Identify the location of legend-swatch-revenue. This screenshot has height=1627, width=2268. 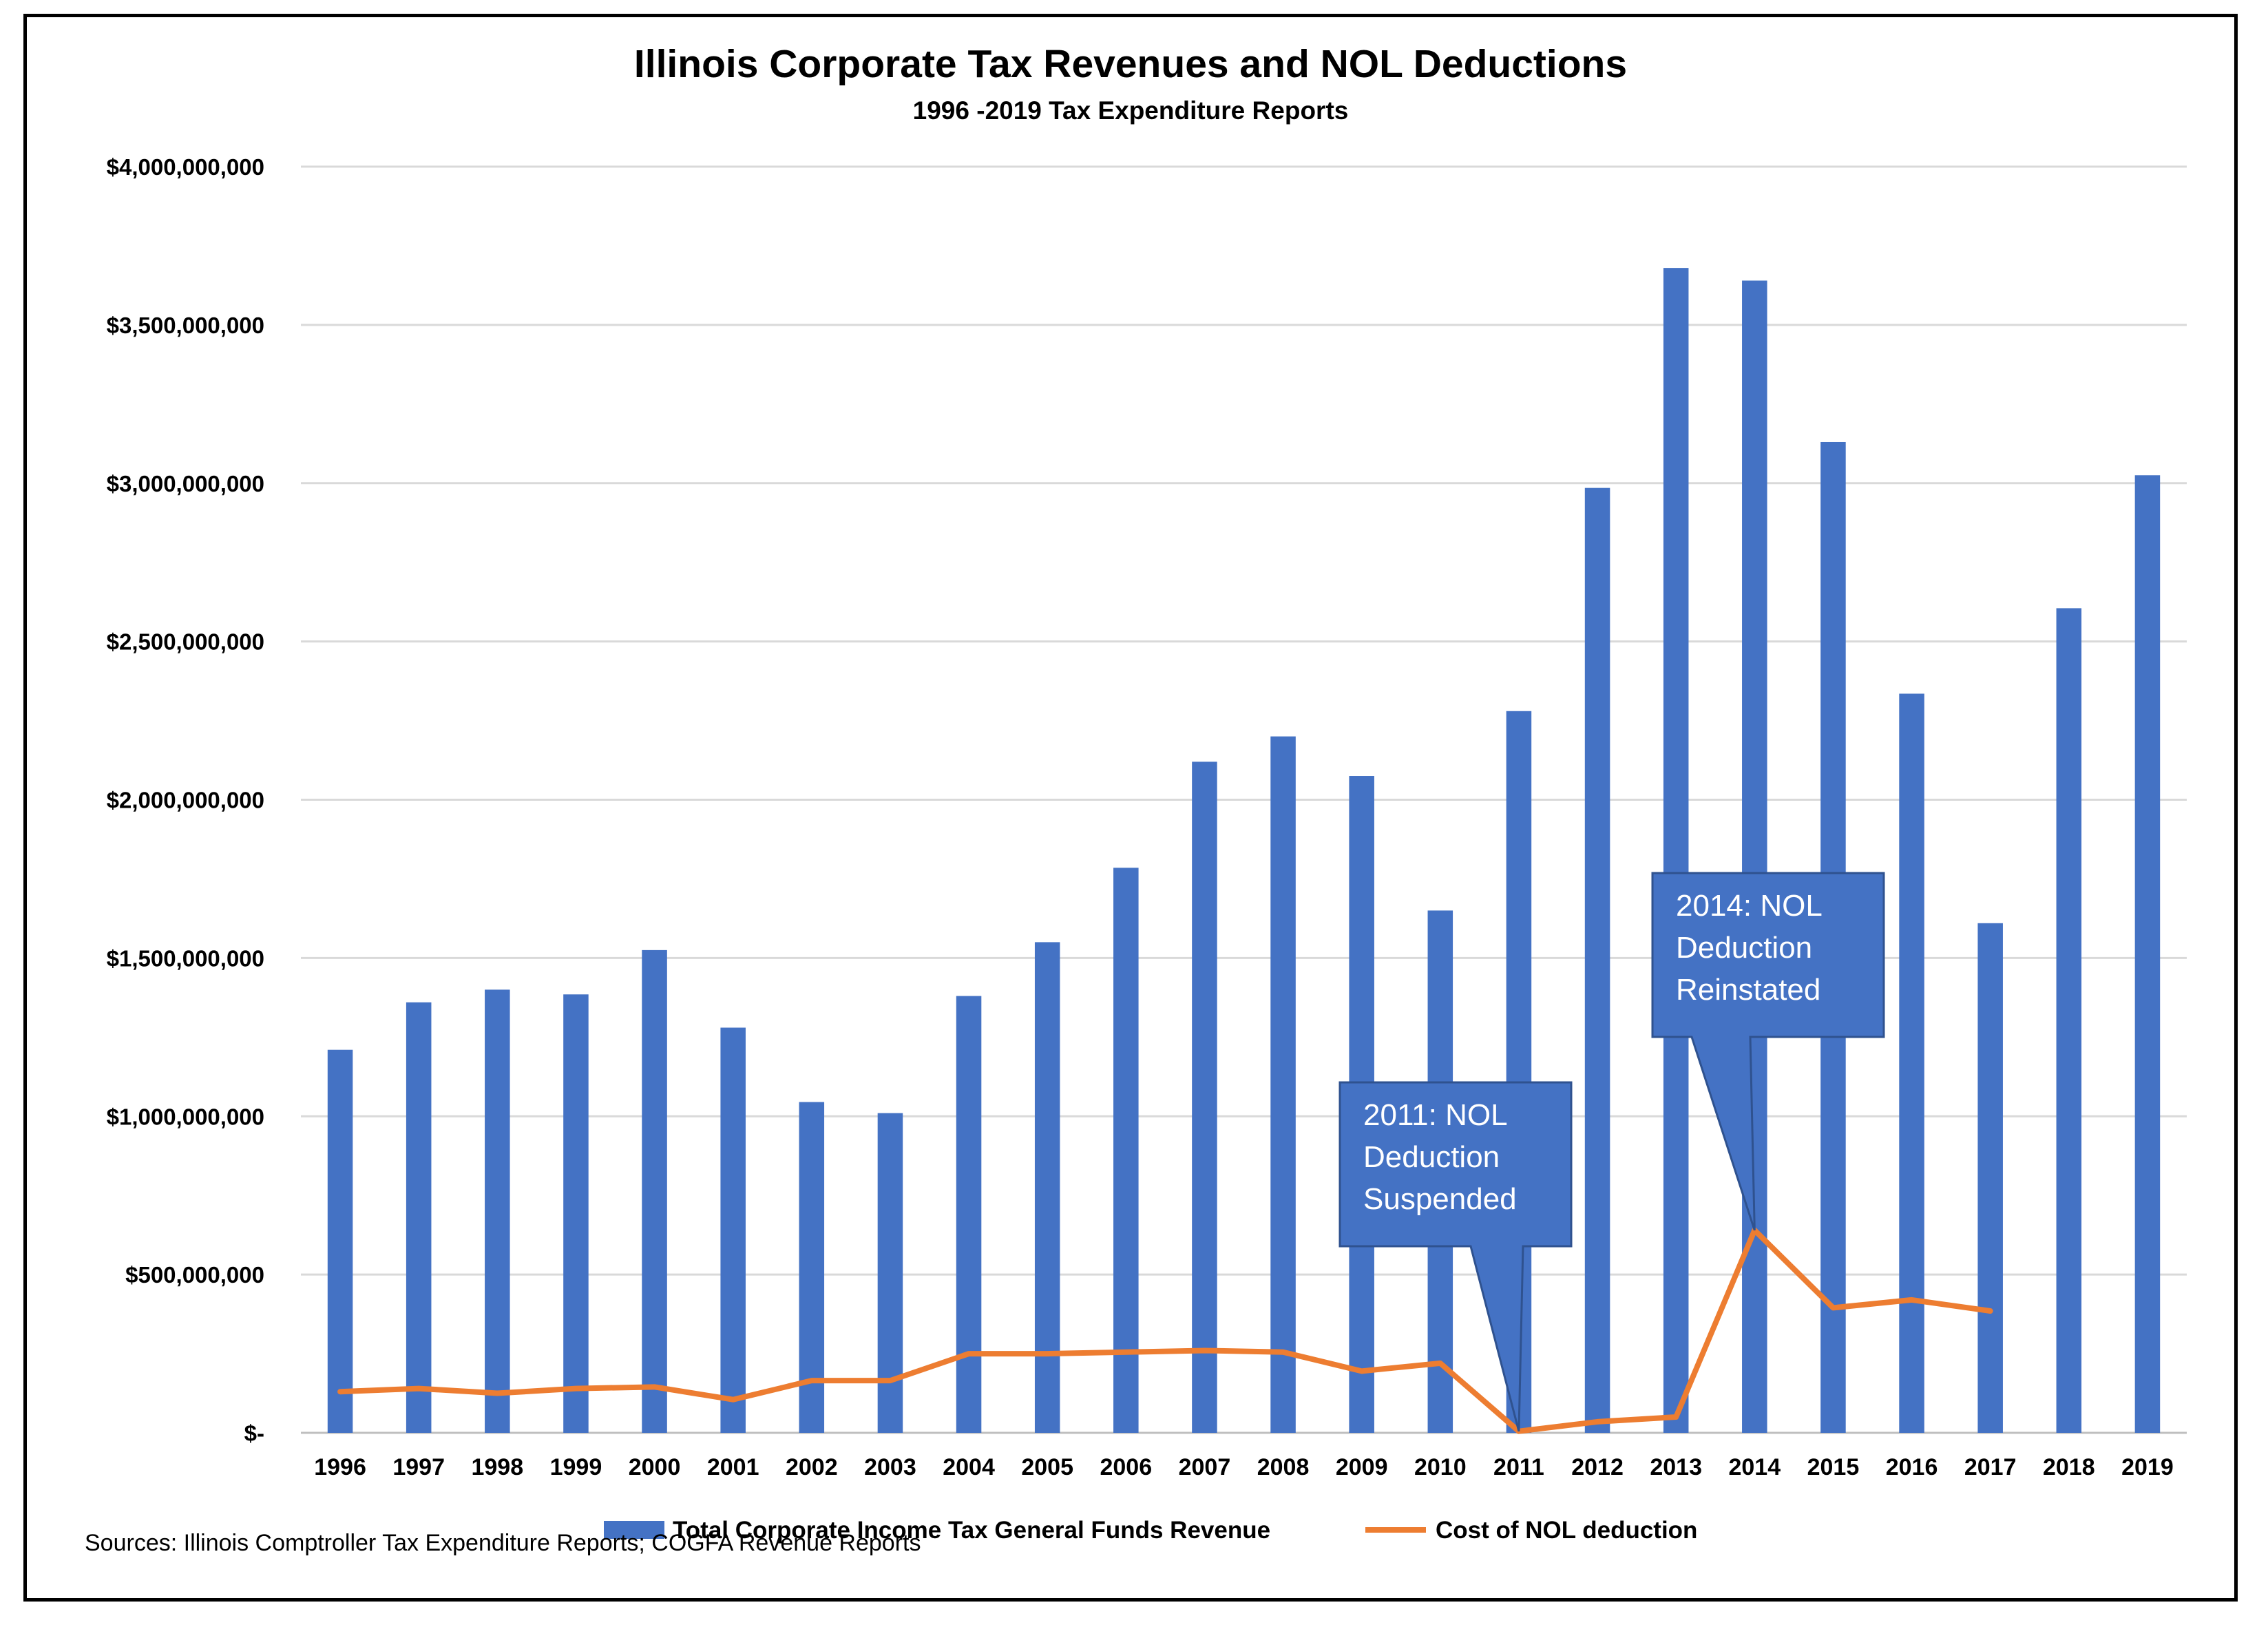
(634, 1530).